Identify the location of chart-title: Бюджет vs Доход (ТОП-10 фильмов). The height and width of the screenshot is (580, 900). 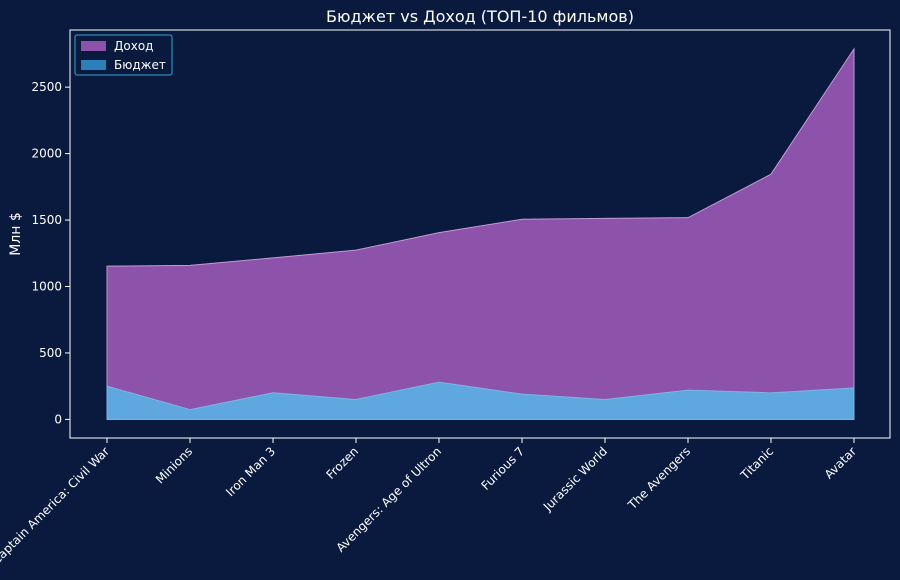
(480, 16).